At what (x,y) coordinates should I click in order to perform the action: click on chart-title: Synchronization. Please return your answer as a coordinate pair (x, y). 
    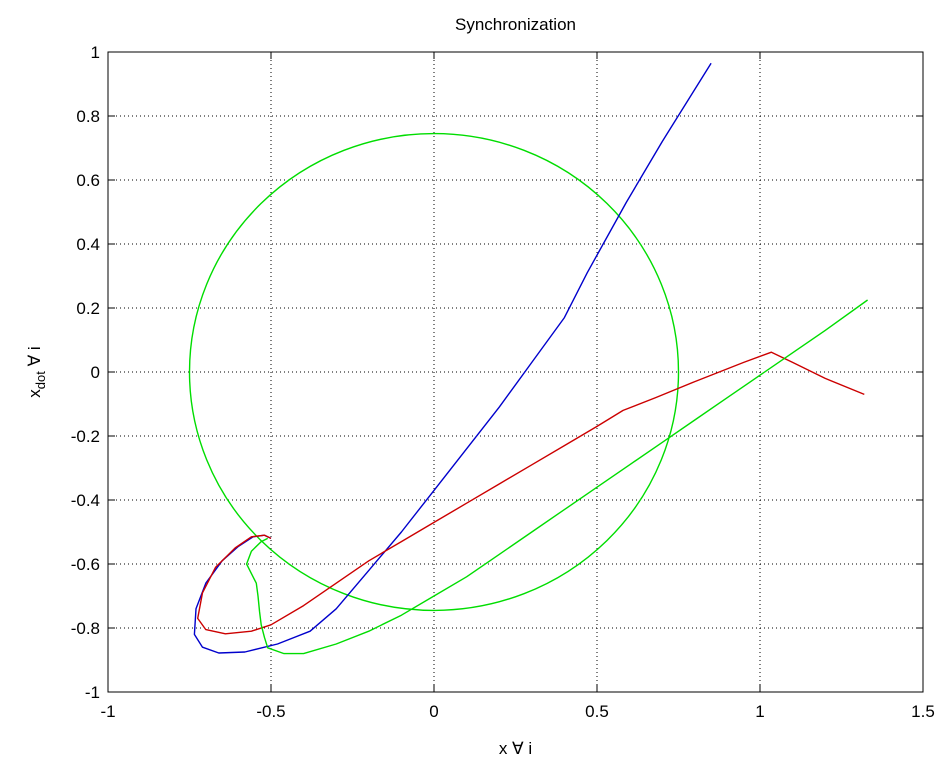
    Looking at the image, I should click on (515, 24).